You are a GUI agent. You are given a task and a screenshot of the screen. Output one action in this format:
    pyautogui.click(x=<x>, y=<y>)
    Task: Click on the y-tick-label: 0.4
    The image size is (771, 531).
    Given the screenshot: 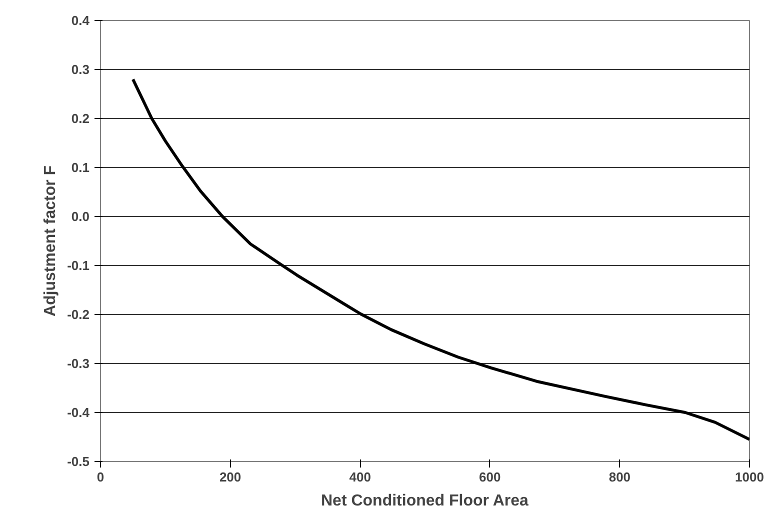 What is the action you would take?
    pyautogui.click(x=80, y=20)
    